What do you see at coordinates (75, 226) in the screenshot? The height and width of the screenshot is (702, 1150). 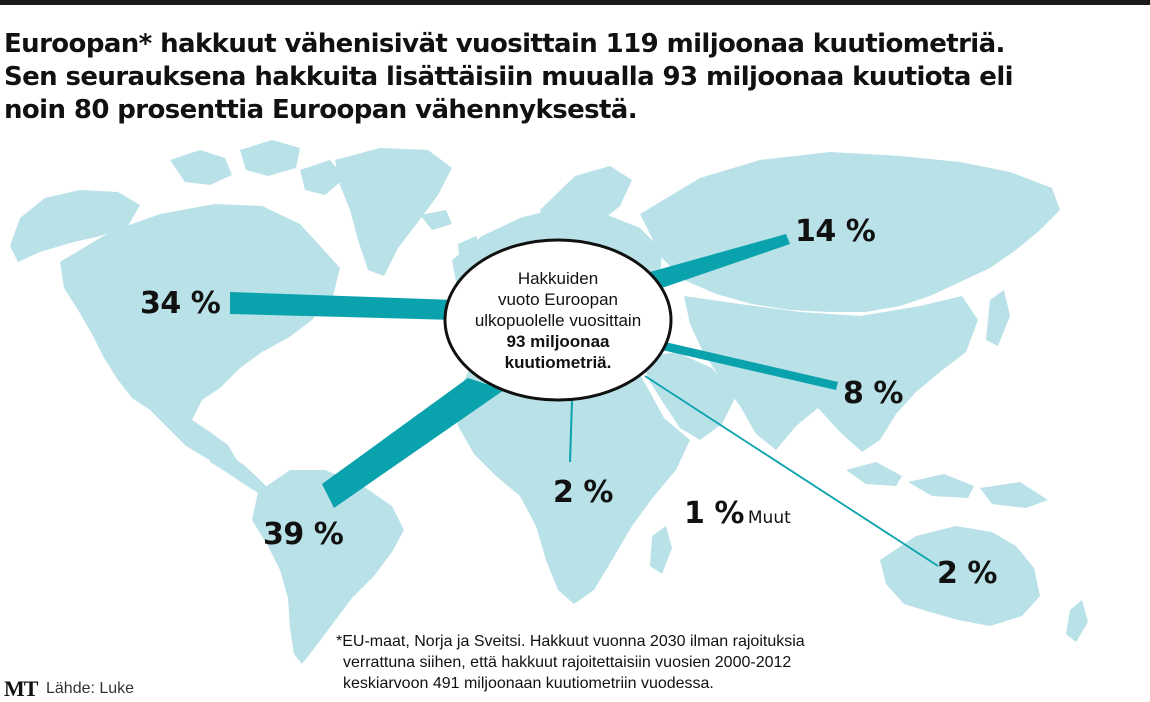 I see `alaska-landmass` at bounding box center [75, 226].